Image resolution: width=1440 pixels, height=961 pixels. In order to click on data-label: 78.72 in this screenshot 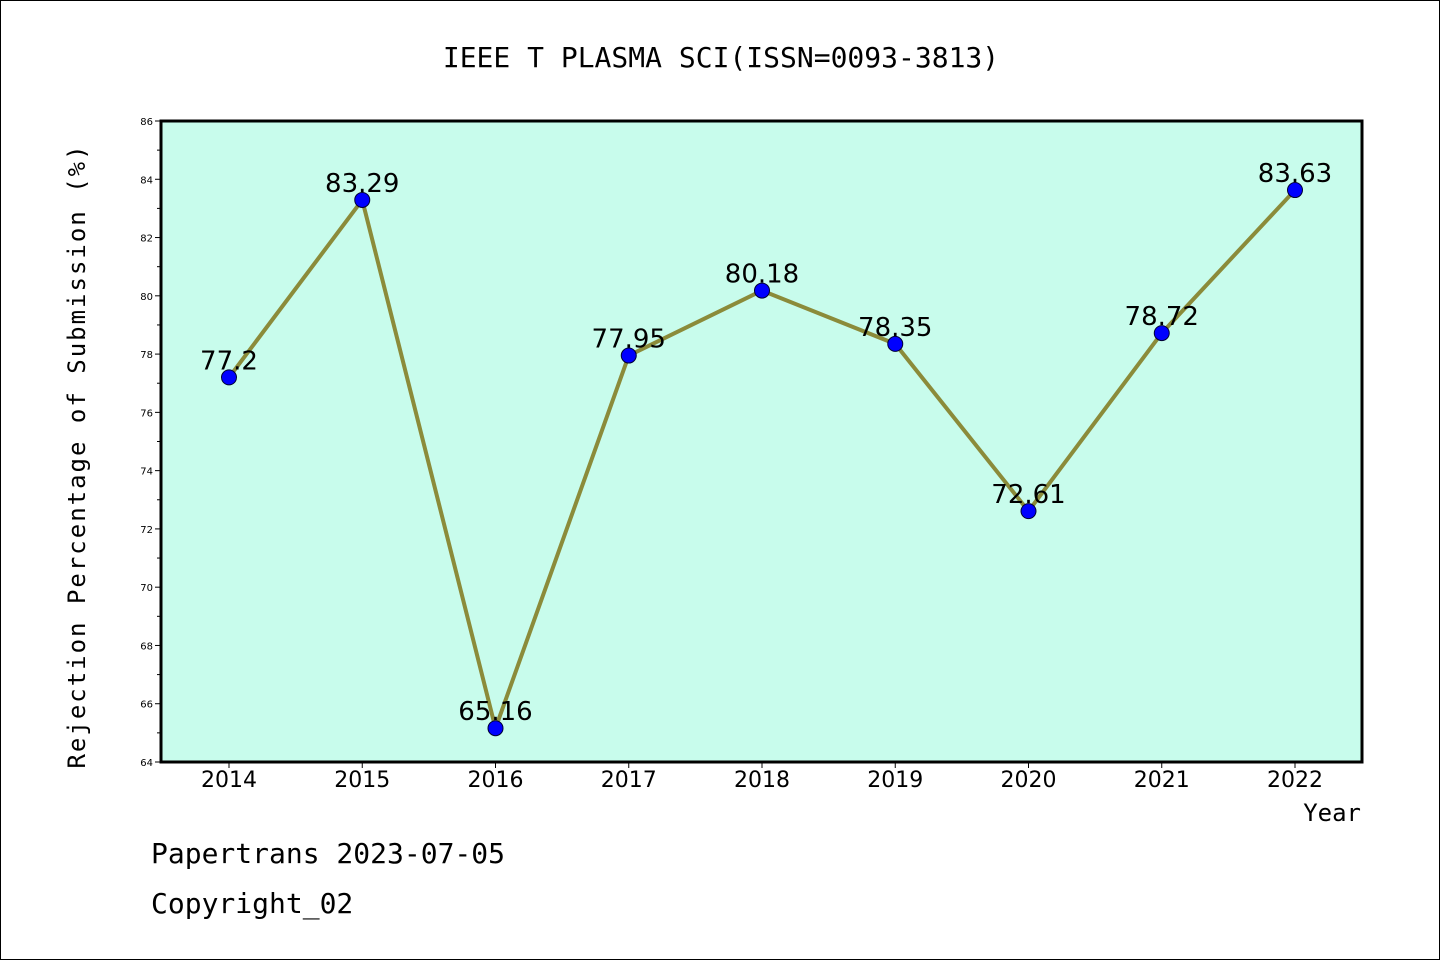, I will do `click(1162, 317)`.